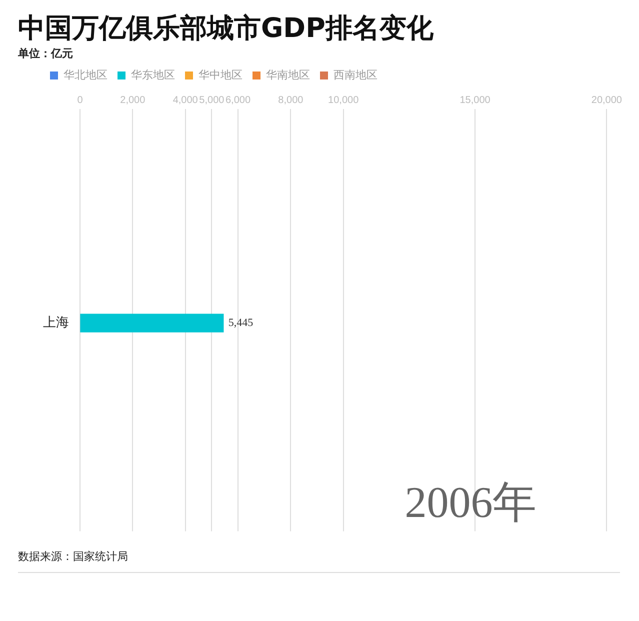  I want to click on chart-title: 中国万亿俱乐部城市GDP排名变化, so click(226, 29).